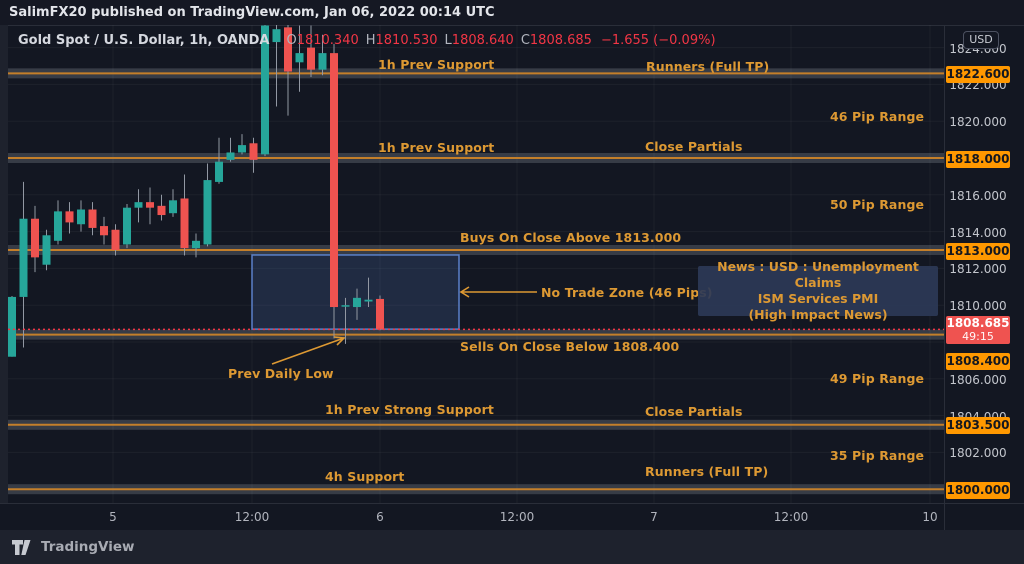 The width and height of the screenshot is (1024, 564). What do you see at coordinates (694, 146) in the screenshot?
I see `annotation-close-partials-1: Close Partials` at bounding box center [694, 146].